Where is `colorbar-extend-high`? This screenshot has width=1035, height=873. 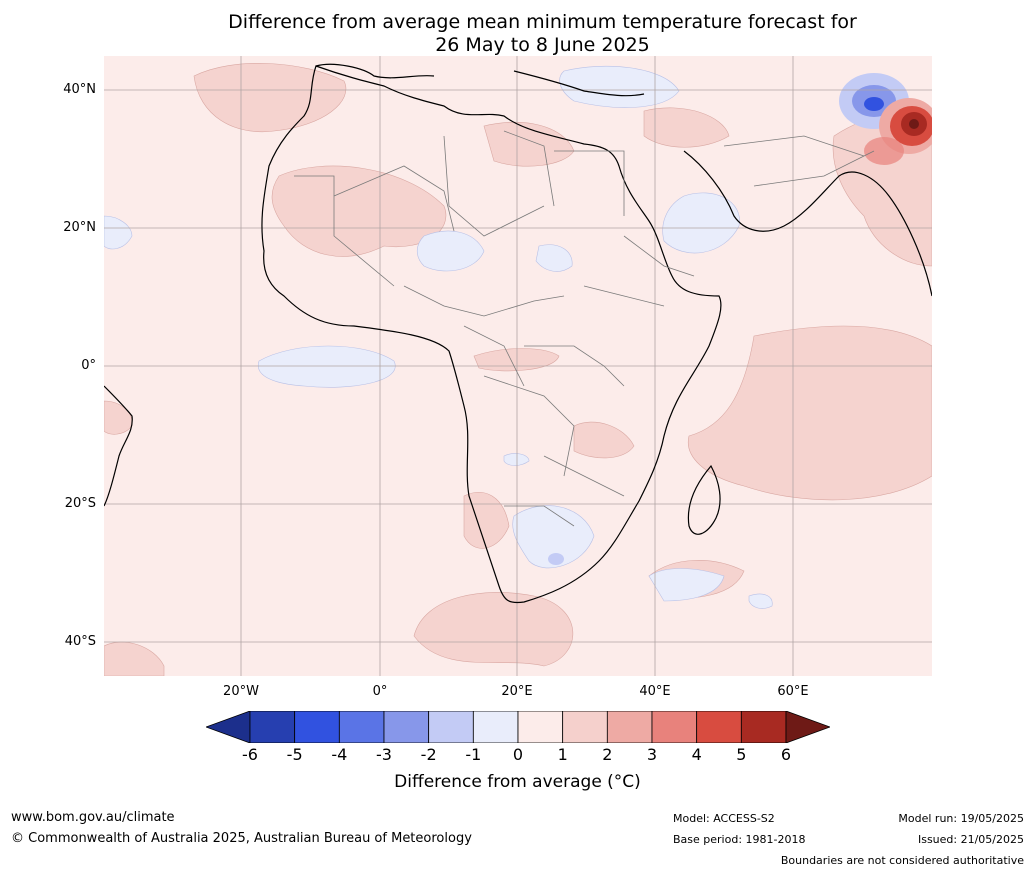
colorbar-extend-high is located at coordinates (807, 727).